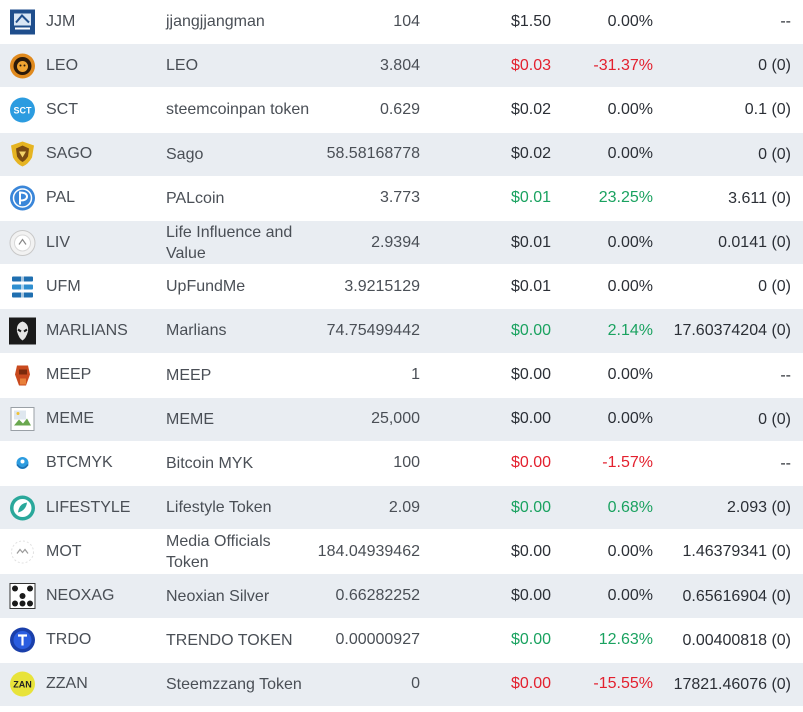 The height and width of the screenshot is (712, 803). What do you see at coordinates (736, 596) in the screenshot?
I see `token-volume: 0.65616904 (0)` at bounding box center [736, 596].